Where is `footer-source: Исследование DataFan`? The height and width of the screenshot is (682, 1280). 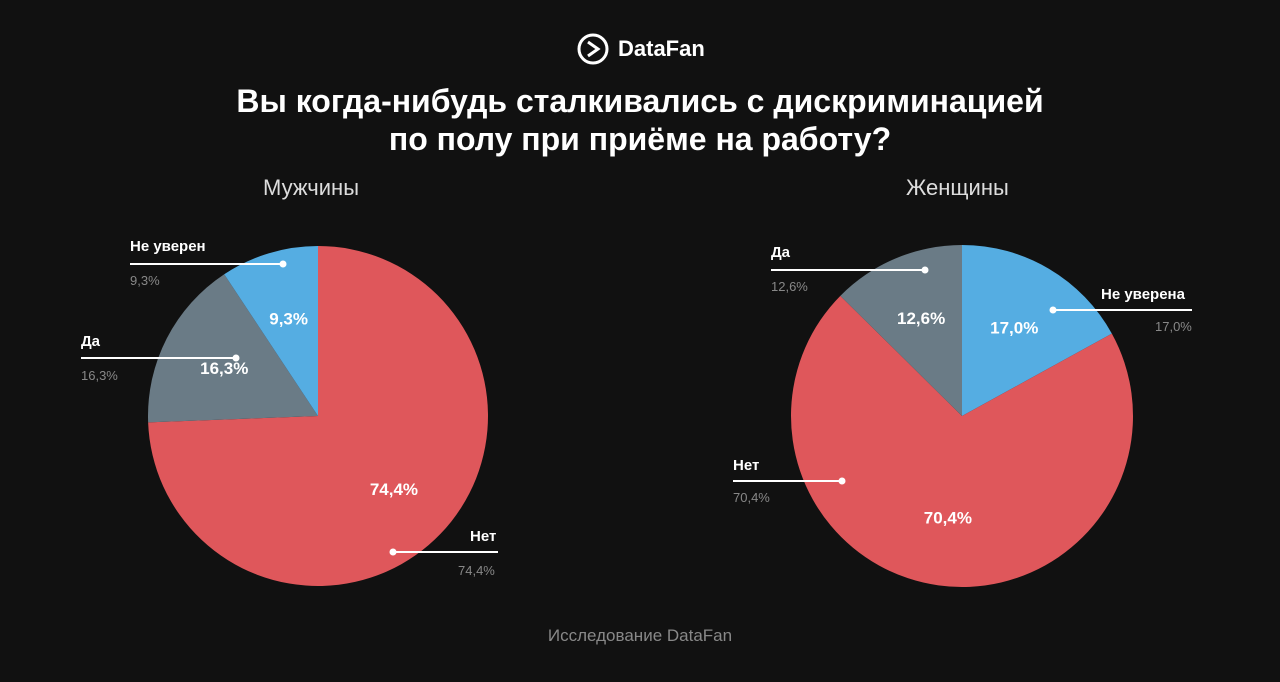
footer-source: Исследование DataFan is located at coordinates (640, 635).